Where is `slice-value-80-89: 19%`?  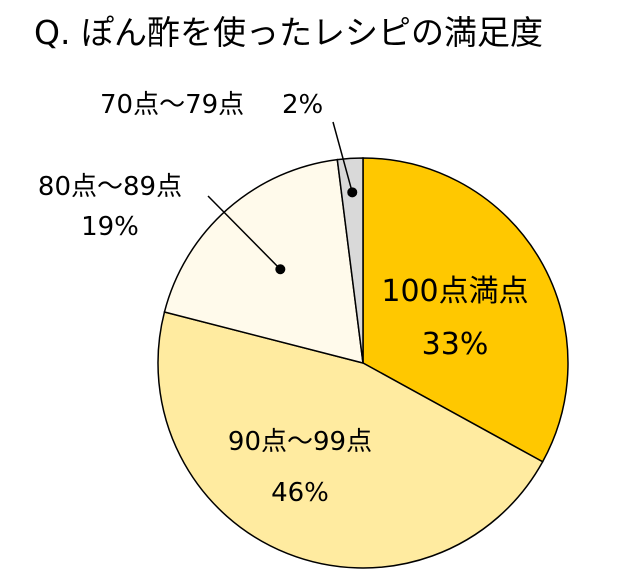
slice-value-80-89: 19% is located at coordinates (110, 227).